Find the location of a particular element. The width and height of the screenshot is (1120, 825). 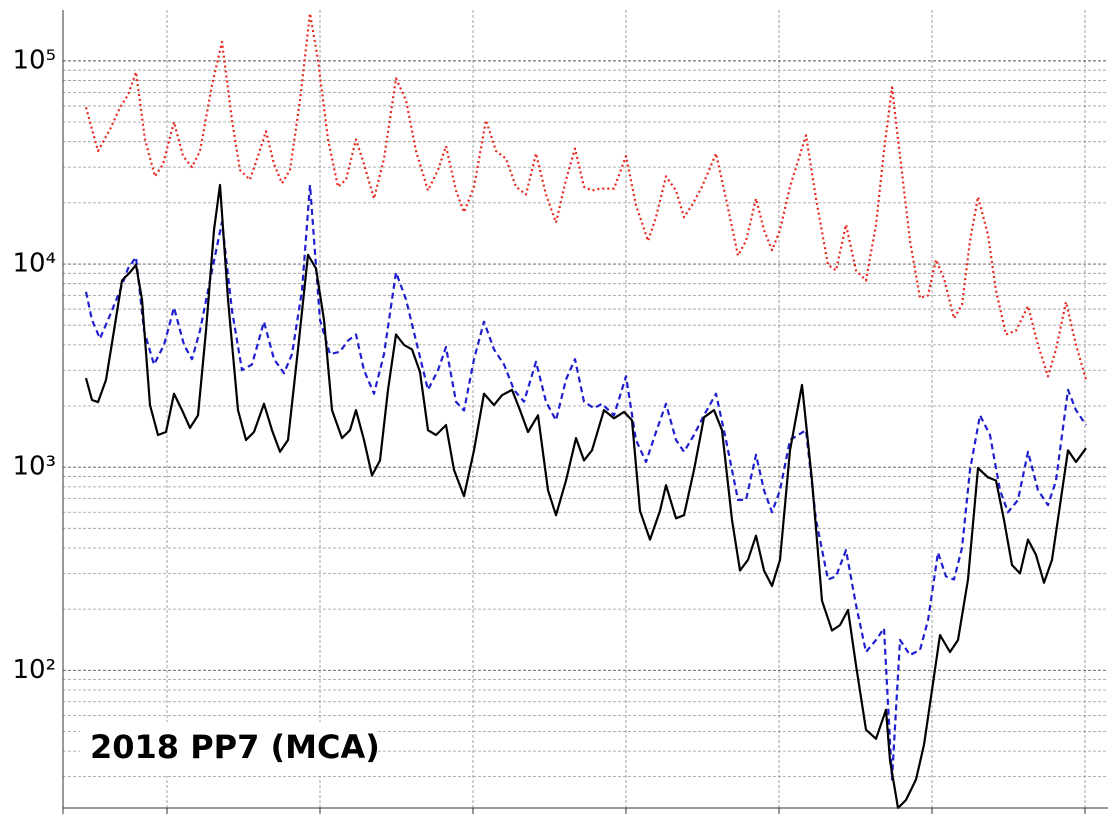

annotation: 2018 PP7 (MCA) is located at coordinates (235, 747).